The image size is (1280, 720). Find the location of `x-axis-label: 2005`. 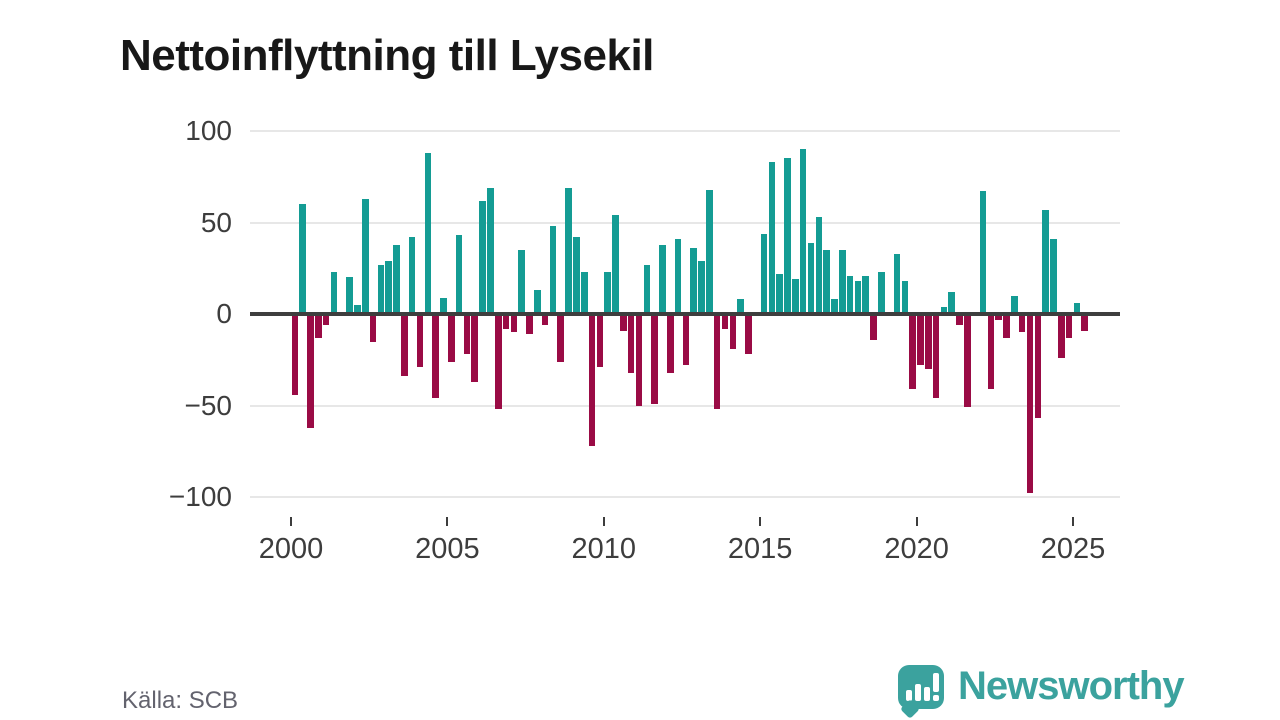

x-axis-label: 2005 is located at coordinates (447, 549).